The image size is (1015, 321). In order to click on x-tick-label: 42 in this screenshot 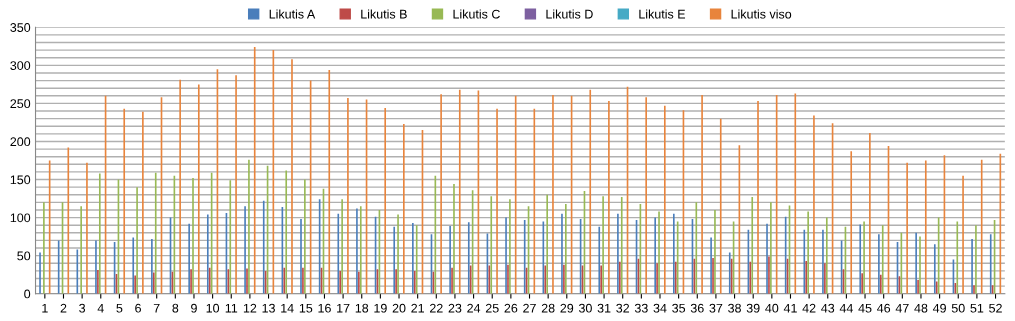, I will do `click(809, 308)`.